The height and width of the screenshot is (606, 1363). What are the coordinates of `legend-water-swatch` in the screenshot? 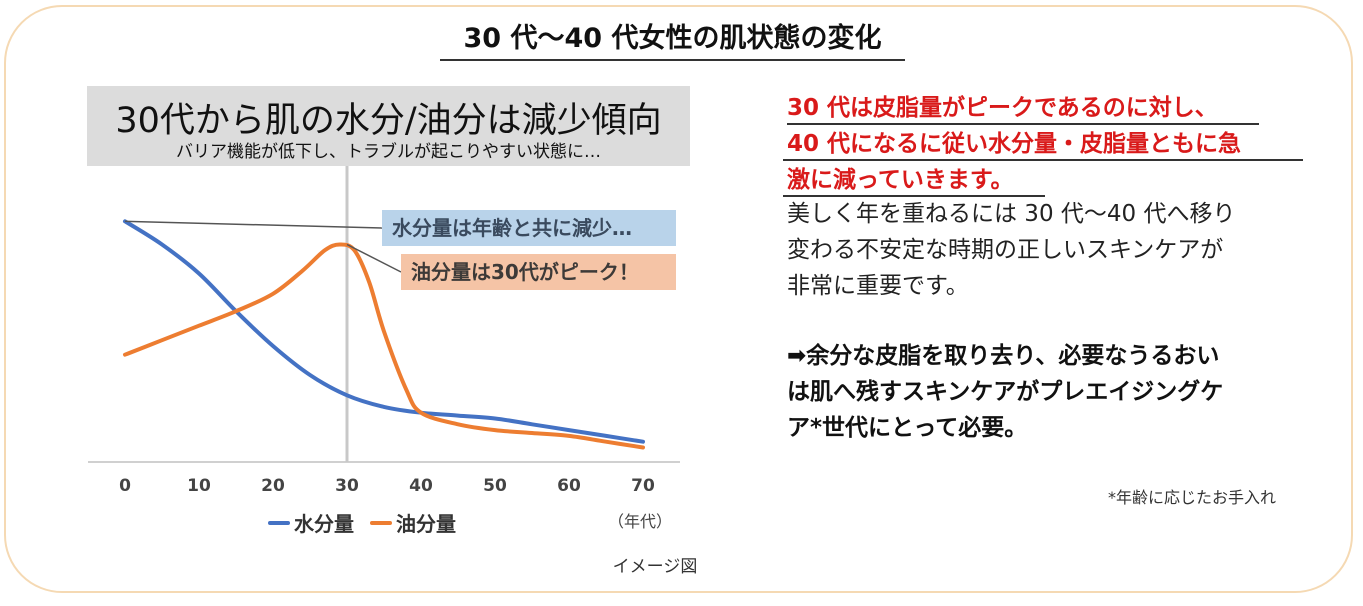 It's located at (279, 522).